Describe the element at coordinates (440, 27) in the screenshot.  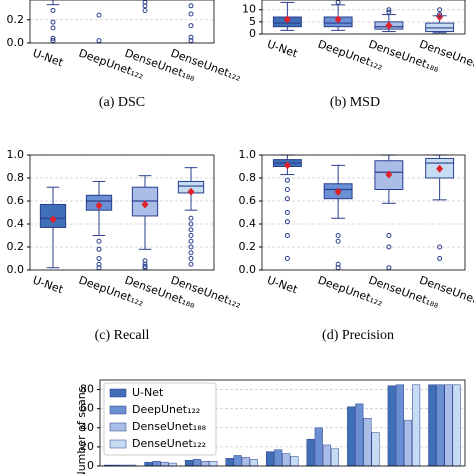
I see `box` at that location.